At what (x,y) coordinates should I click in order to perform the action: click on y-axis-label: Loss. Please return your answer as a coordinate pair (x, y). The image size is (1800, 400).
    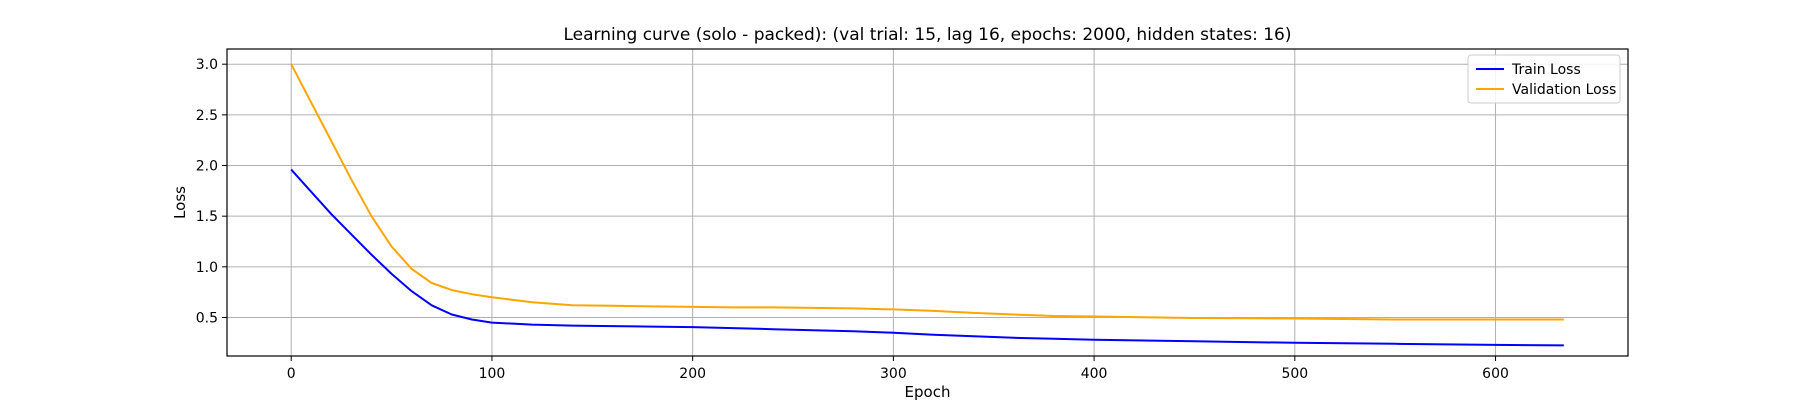
    Looking at the image, I should click on (180, 202).